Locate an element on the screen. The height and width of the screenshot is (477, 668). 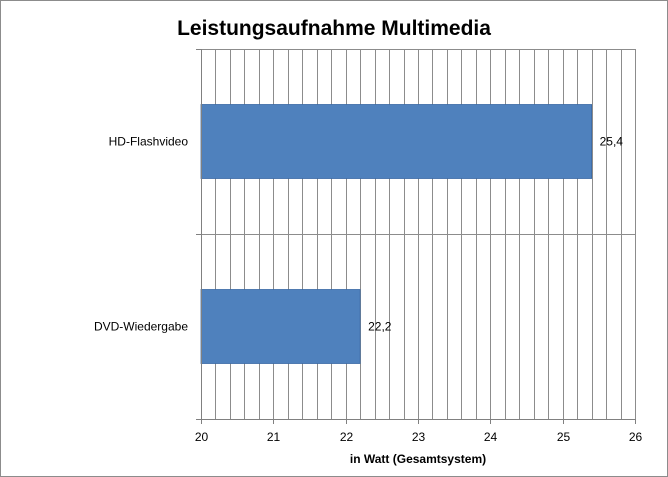
category-label: DVD-Wiedergabe is located at coordinates (141, 327).